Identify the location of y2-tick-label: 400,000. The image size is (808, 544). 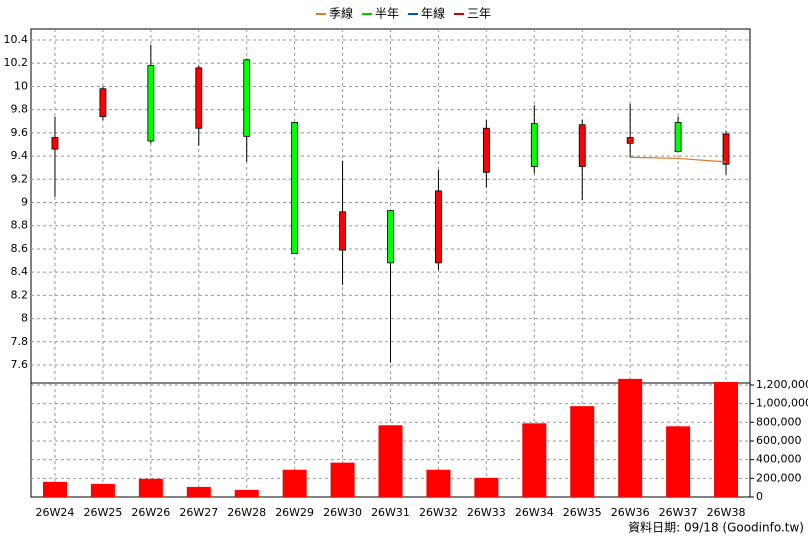
(779, 459).